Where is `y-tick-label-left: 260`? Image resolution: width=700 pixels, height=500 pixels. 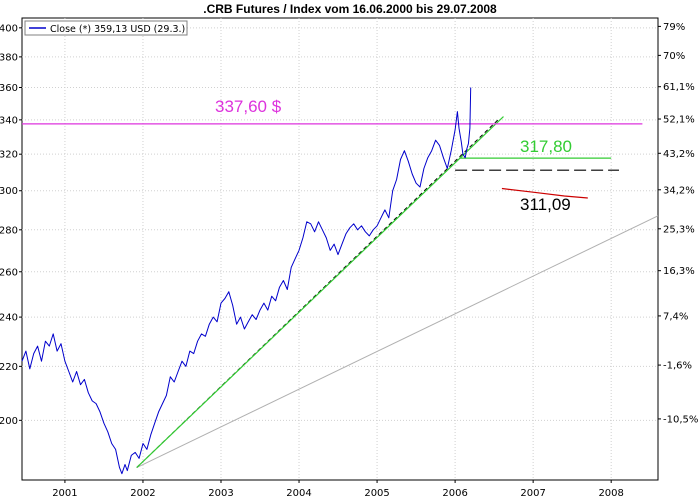
y-tick-label-left: 260 is located at coordinates (9, 272).